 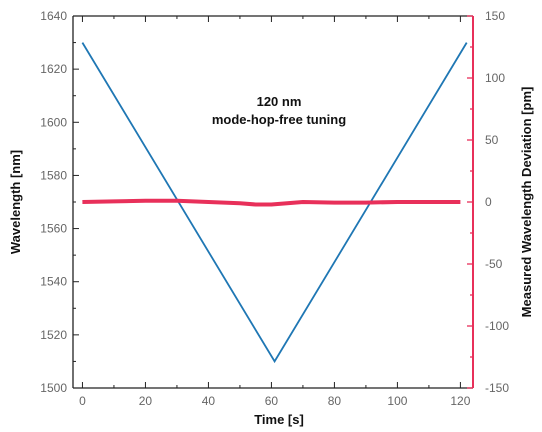 I want to click on right-y-tick-label: -150, so click(x=497, y=388).